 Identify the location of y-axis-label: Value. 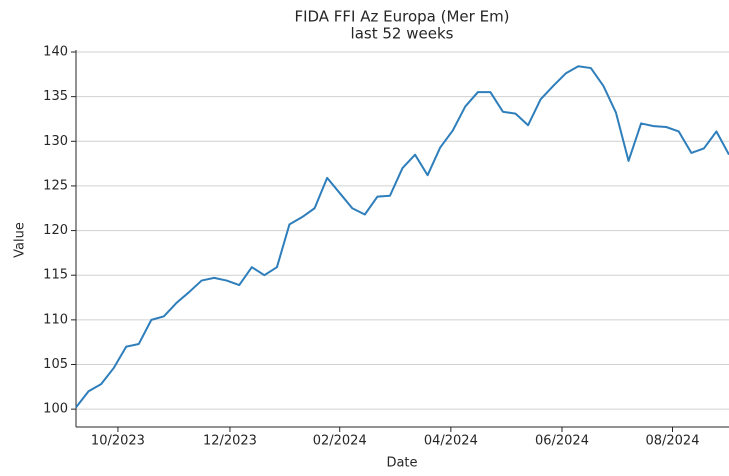
(20, 240).